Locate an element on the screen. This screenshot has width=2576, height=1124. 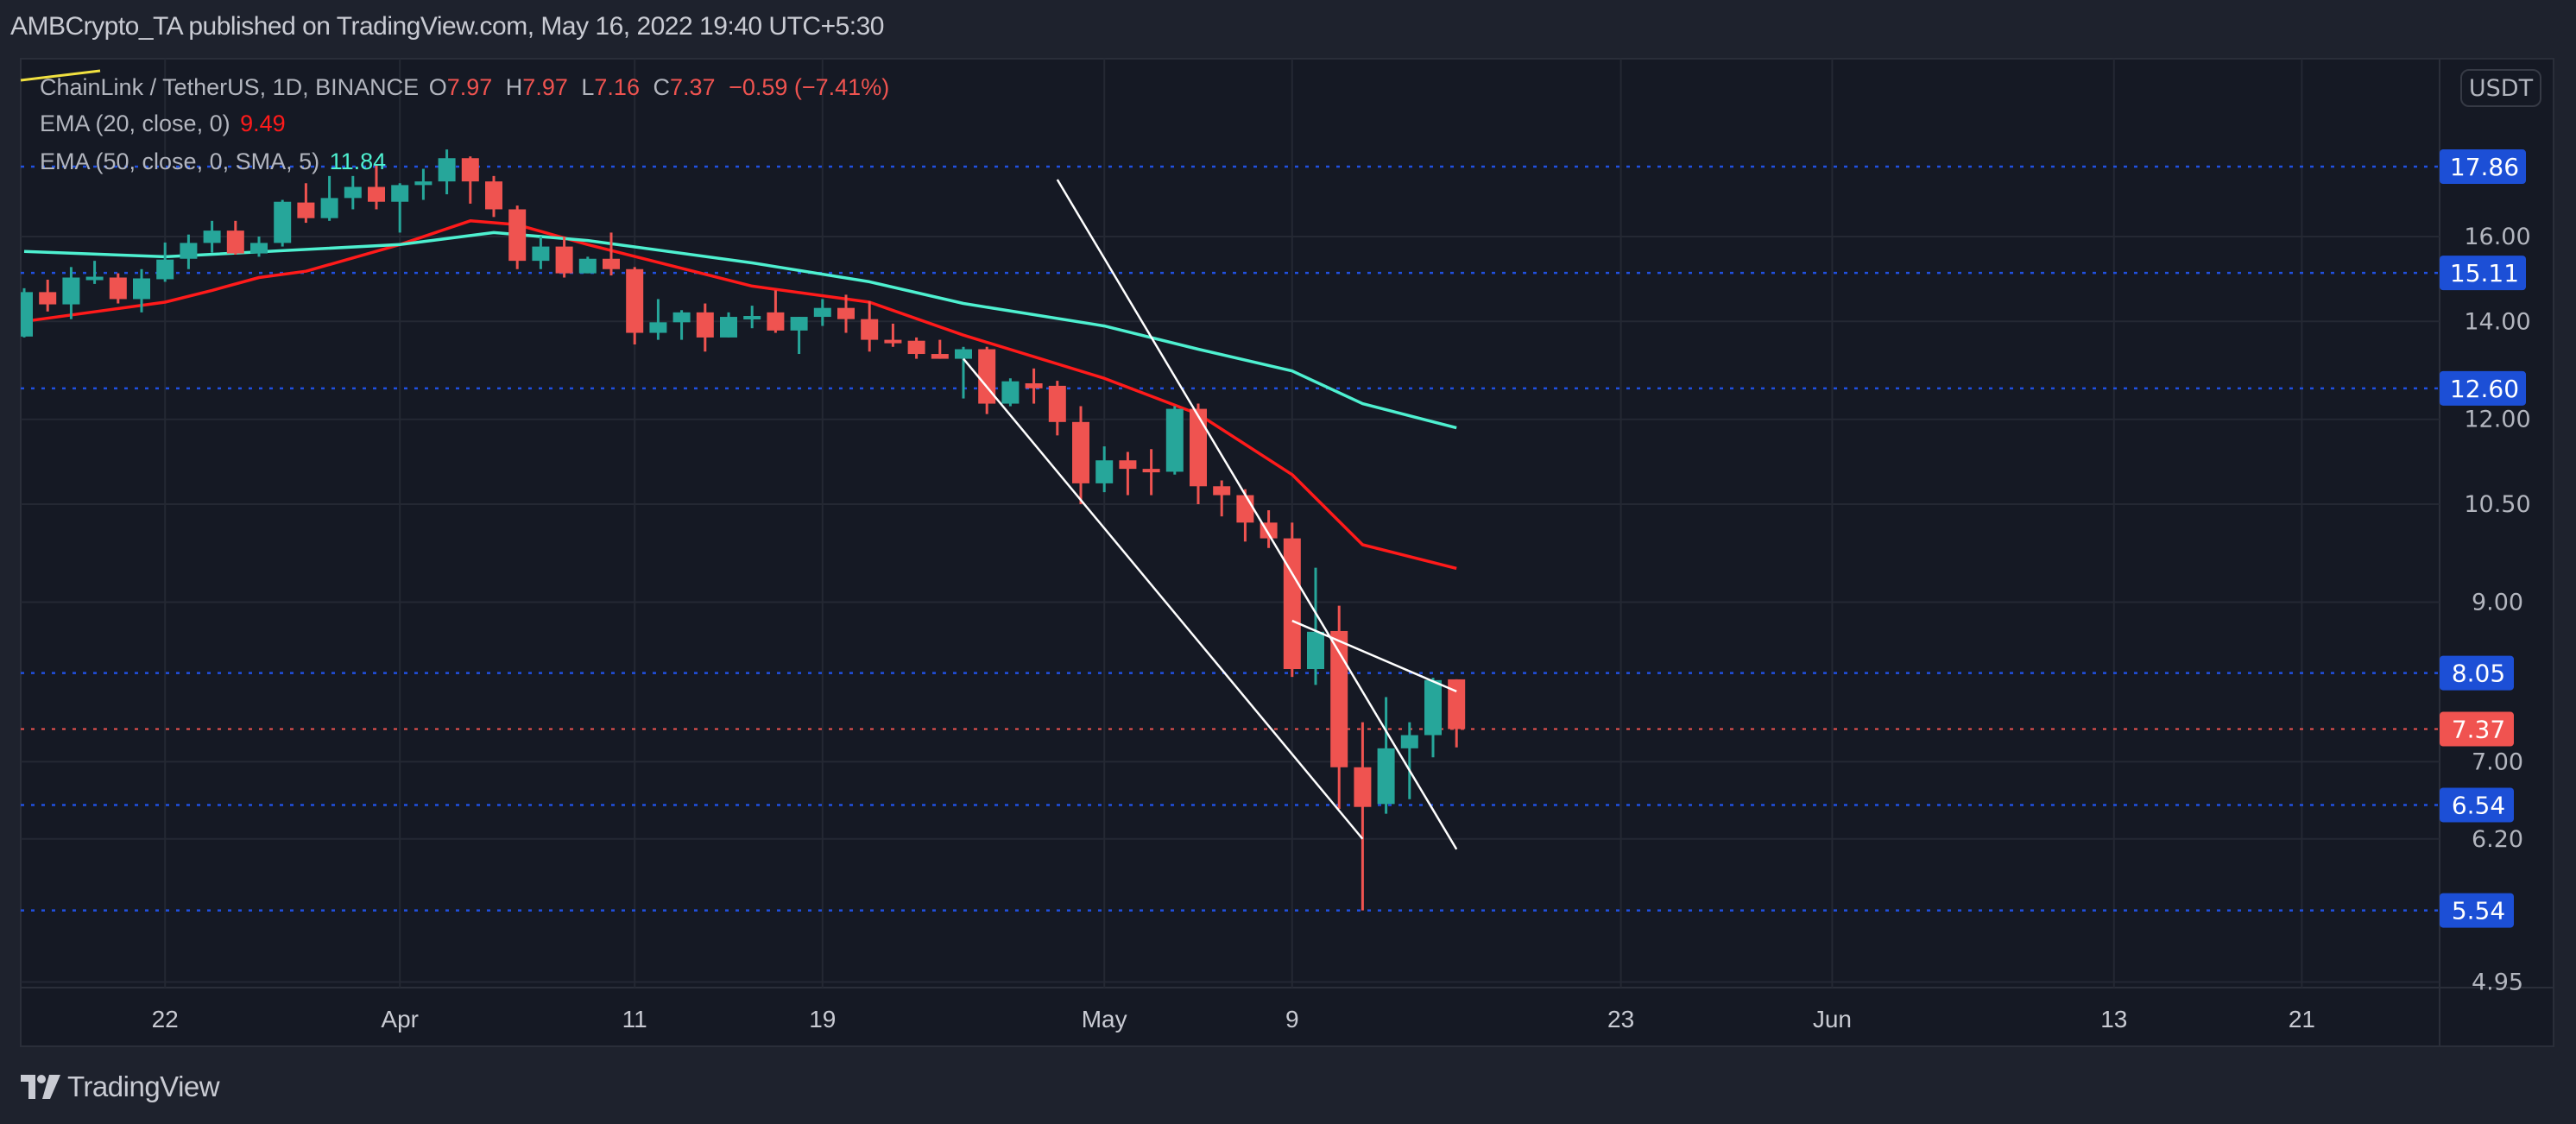
ema50-legend: EMA (50, close, 0, SMA, 5) 11.84 is located at coordinates (214, 161).